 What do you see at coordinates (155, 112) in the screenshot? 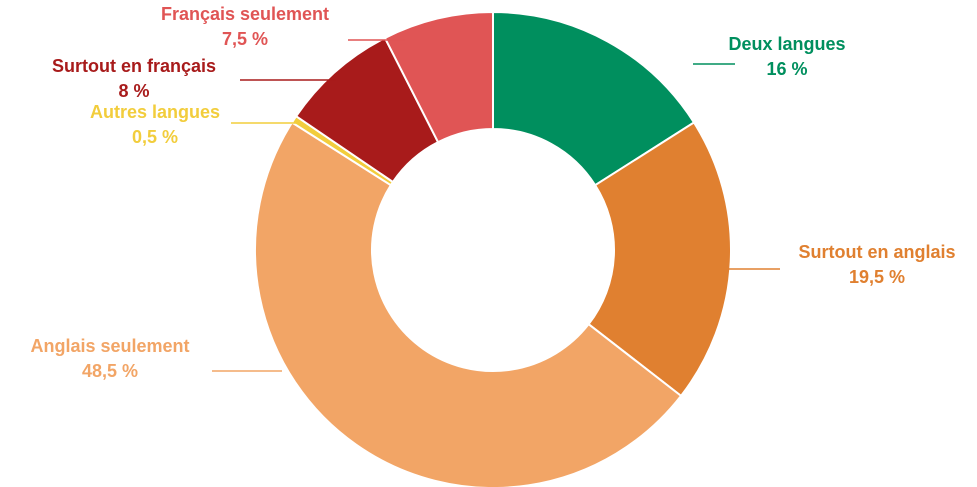
I see `slice-label: Autres langues` at bounding box center [155, 112].